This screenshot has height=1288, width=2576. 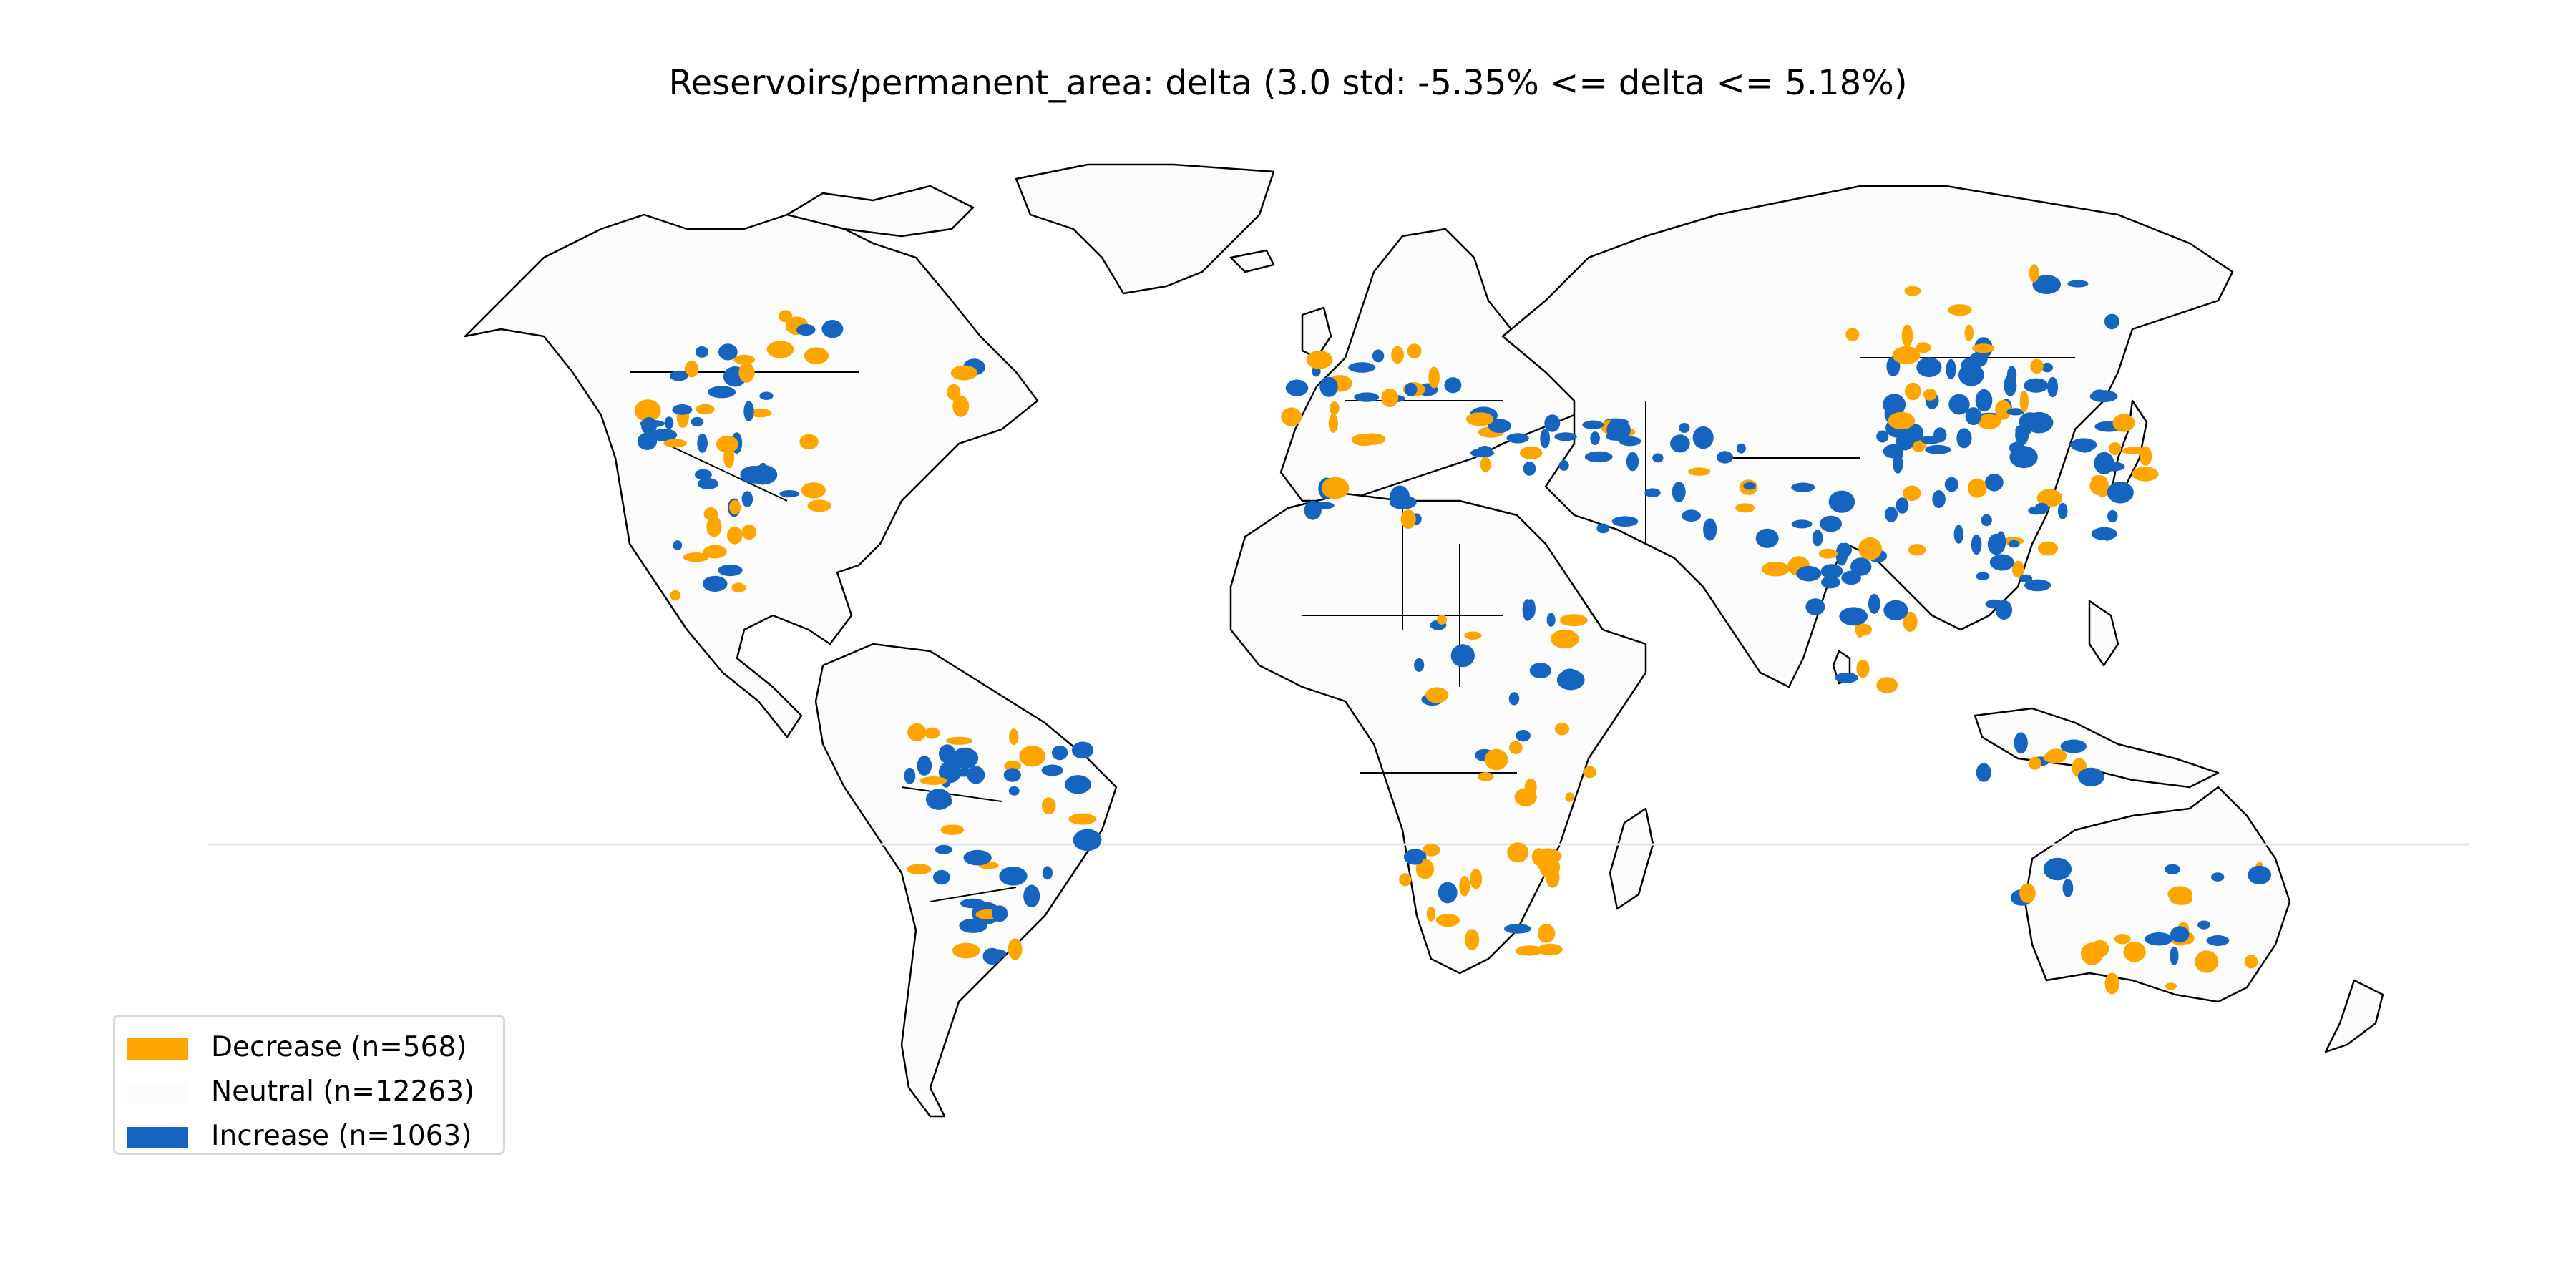 I want to click on philippines, so click(x=2103, y=633).